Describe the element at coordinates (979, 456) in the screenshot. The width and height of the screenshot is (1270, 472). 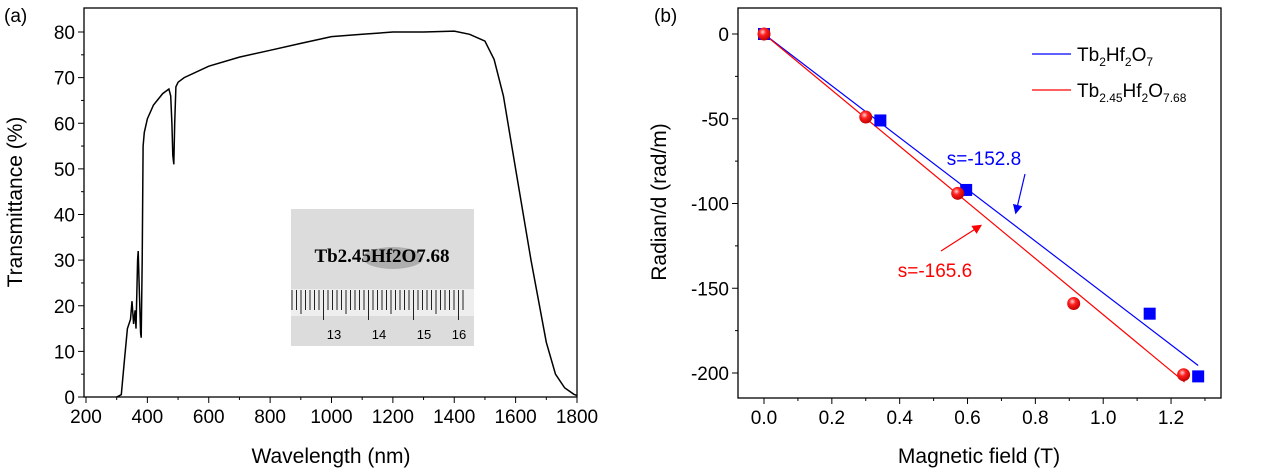
I see `panel-b-xlabel: Magnetic field (T)` at that location.